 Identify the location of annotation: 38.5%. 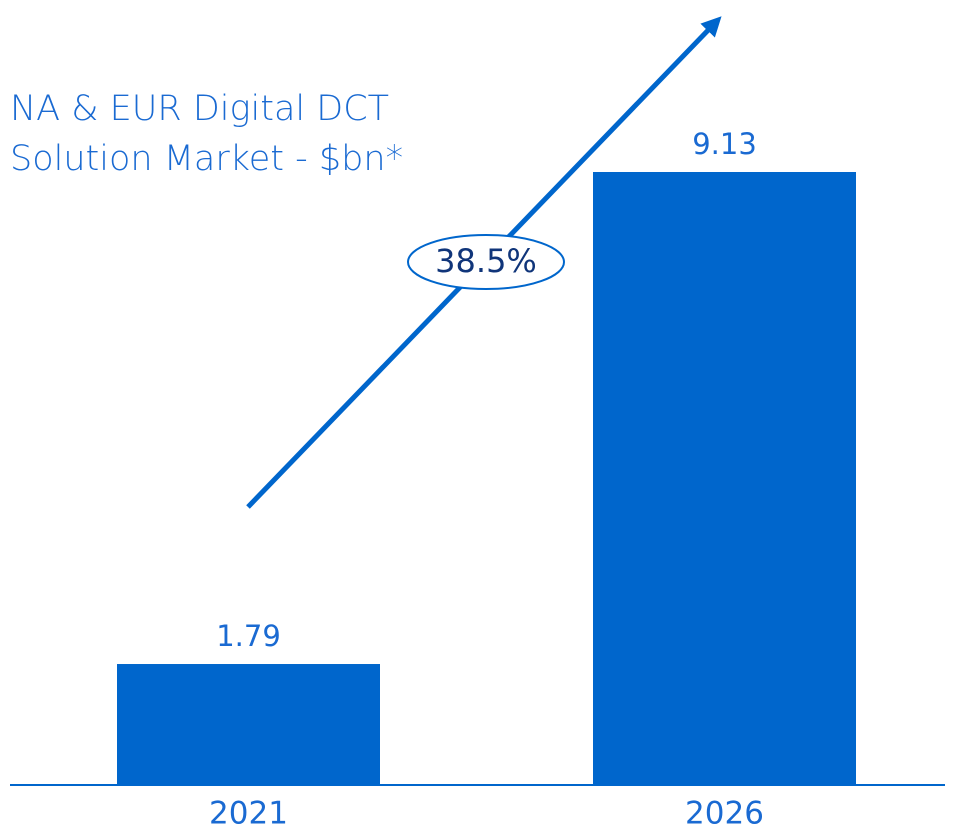
(486, 261).